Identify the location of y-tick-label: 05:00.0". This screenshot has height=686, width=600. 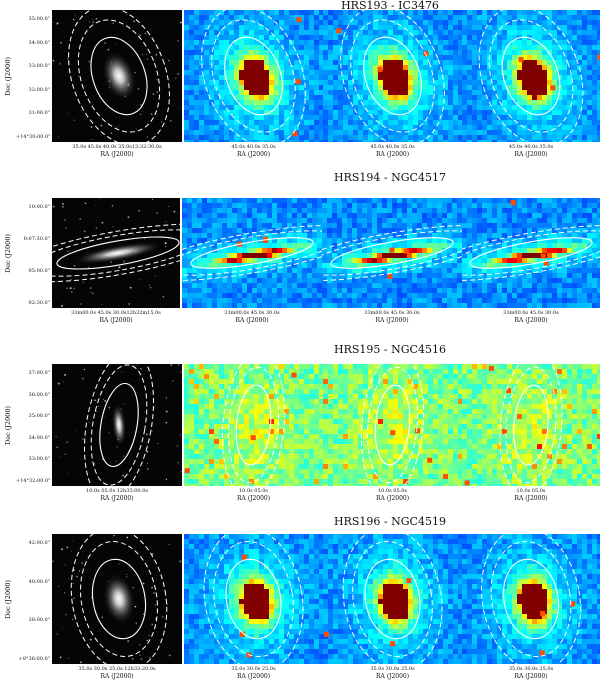
(39, 271).